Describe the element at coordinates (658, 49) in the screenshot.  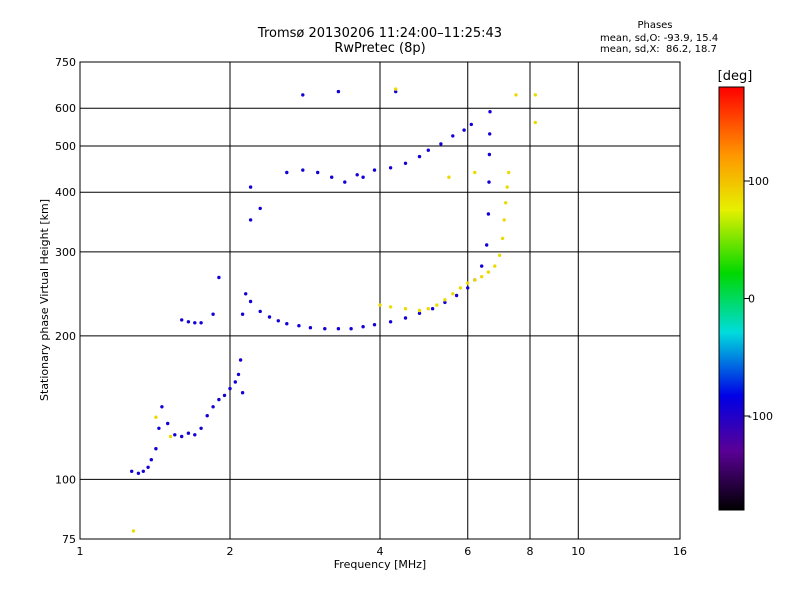
I see `phases-line-x: mean, sd,X: 86.2, 18.7` at that location.